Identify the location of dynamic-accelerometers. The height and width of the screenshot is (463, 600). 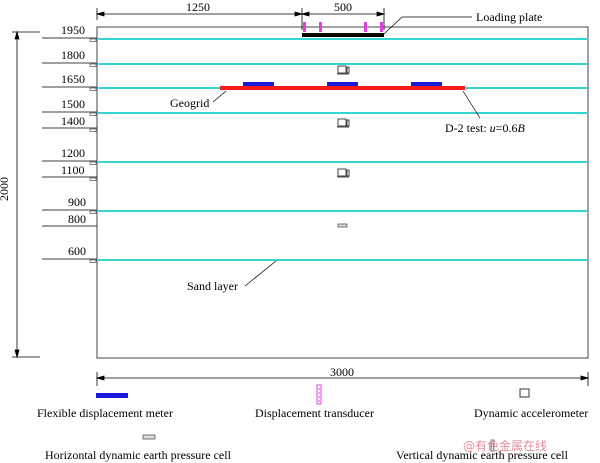
(343, 121).